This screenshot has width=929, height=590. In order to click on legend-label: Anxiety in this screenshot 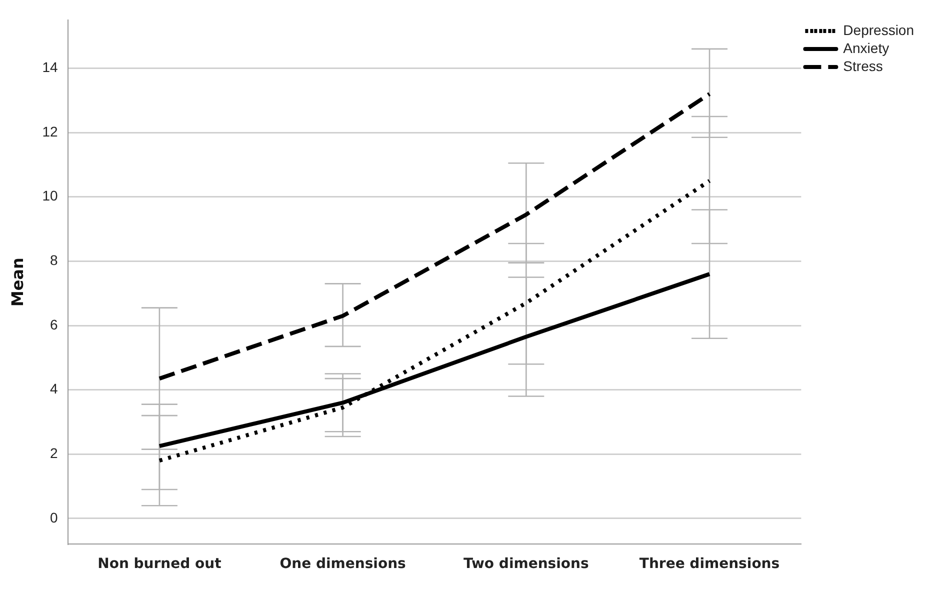, I will do `click(866, 48)`.